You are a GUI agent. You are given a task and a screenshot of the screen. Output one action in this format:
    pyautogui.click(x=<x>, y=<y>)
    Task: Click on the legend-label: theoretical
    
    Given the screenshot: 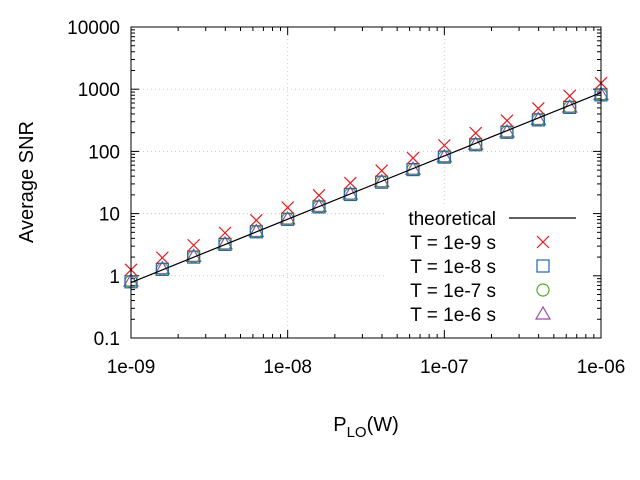 What is the action you would take?
    pyautogui.click(x=452, y=219)
    